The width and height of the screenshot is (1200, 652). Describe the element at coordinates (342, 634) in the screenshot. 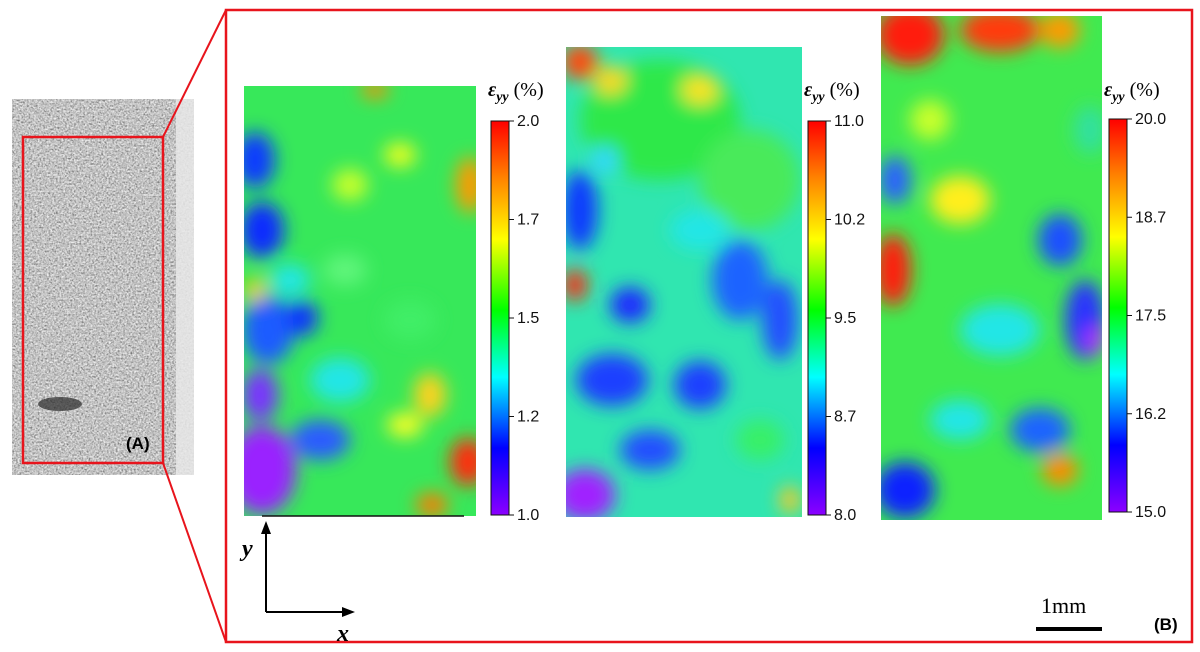

I see `x-axis-label: x` at that location.